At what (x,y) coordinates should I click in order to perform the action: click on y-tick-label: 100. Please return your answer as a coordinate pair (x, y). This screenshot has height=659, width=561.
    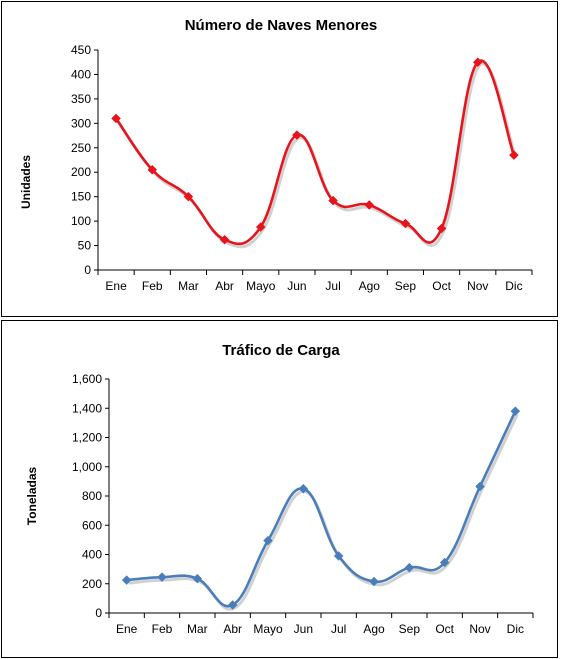
    Looking at the image, I should click on (81, 221).